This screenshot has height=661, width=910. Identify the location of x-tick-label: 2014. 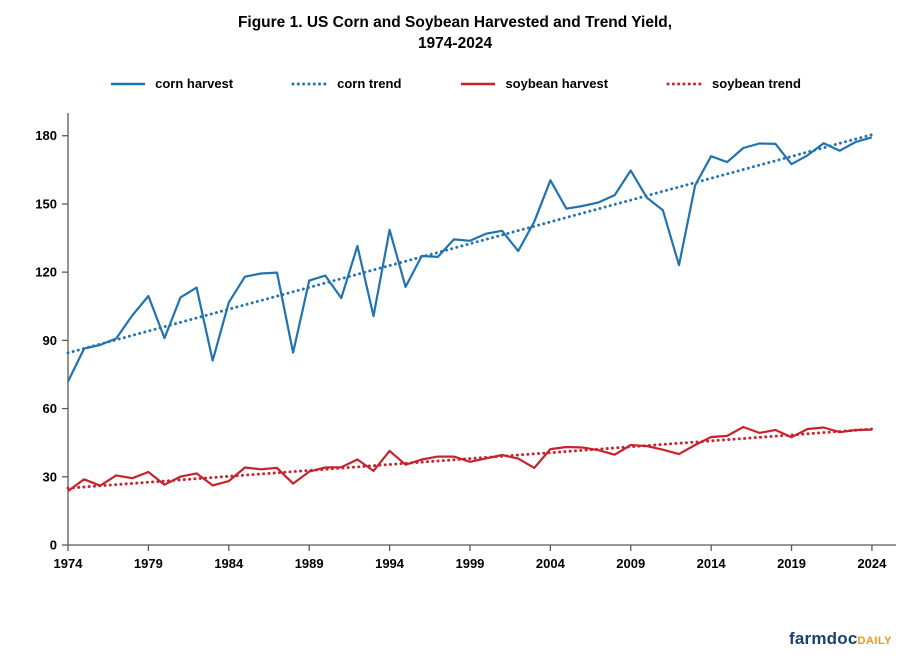
(712, 563).